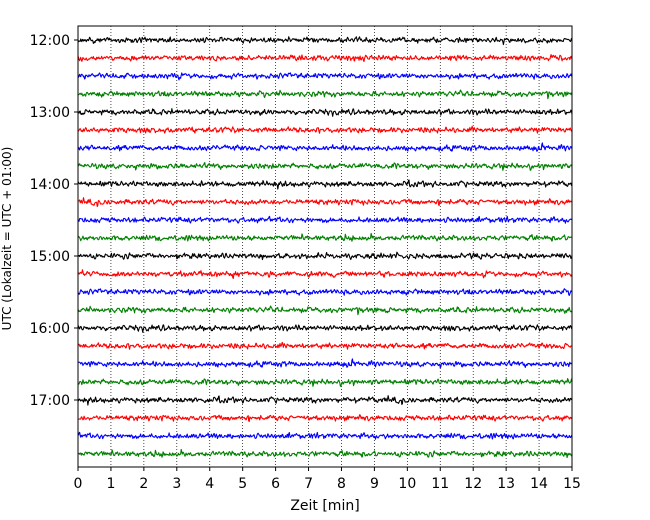 The width and height of the screenshot is (650, 520). Describe the element at coordinates (7, 239) in the screenshot. I see `y-axis-label: UTC (Lokalzeit = UTC + 01:00)` at that location.